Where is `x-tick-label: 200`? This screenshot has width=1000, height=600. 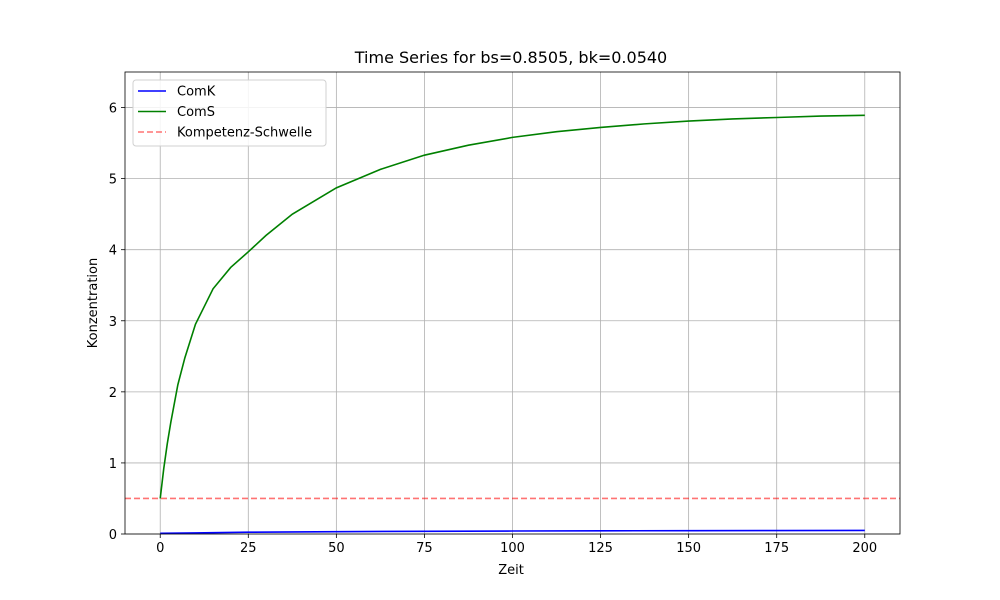 x-tick-label: 200 is located at coordinates (864, 548).